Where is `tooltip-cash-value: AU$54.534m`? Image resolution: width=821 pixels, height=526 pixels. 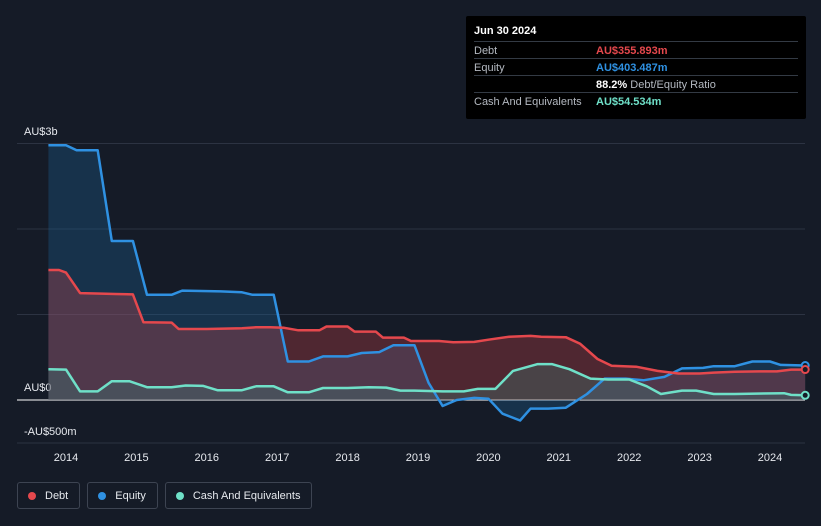
tooltip-cash-value: AU$54.534m is located at coordinates (629, 102).